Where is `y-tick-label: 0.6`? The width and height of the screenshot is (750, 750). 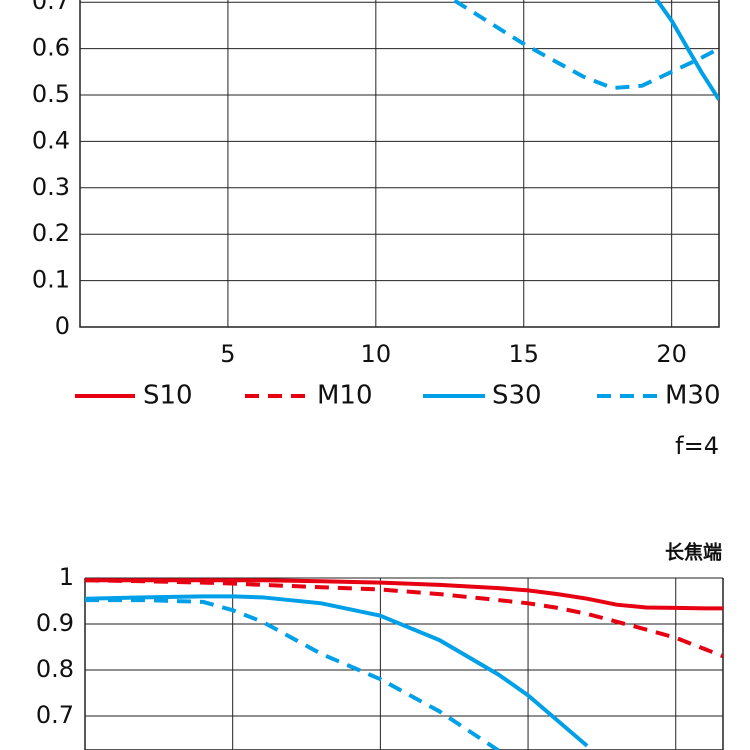
y-tick-label: 0.6 is located at coordinates (51, 48).